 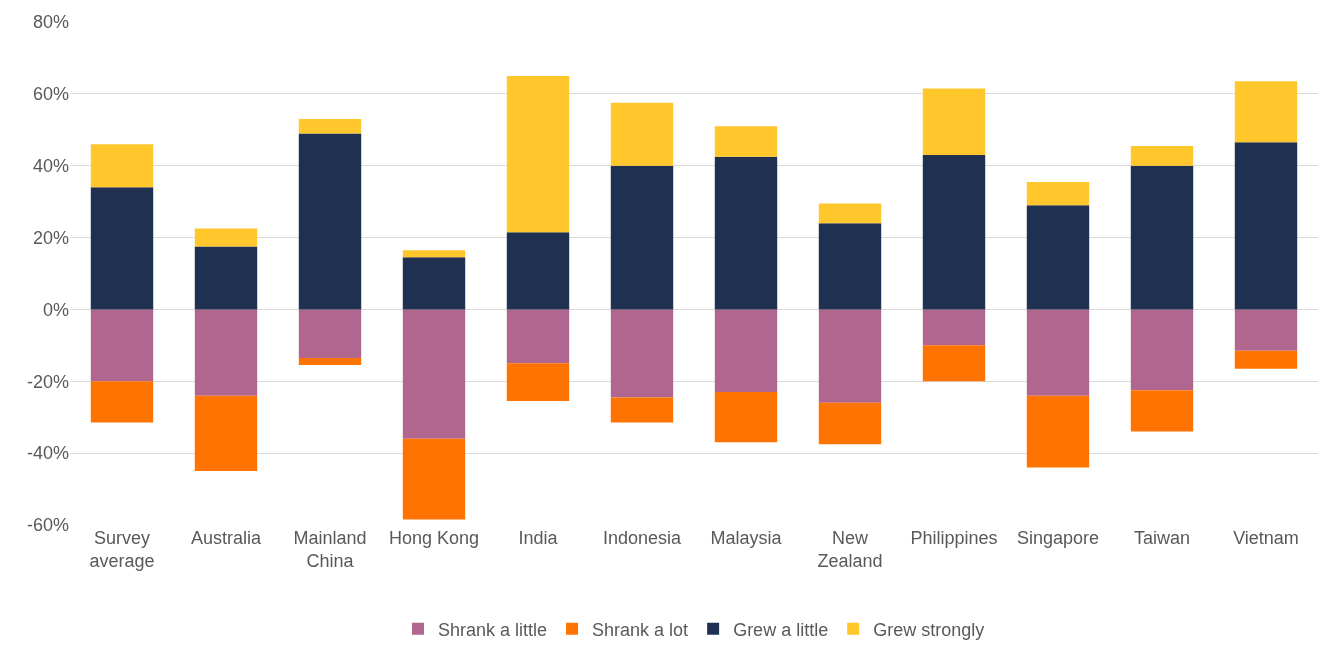 What do you see at coordinates (434, 538) in the screenshot?
I see `x-tick-label: Hong Kong` at bounding box center [434, 538].